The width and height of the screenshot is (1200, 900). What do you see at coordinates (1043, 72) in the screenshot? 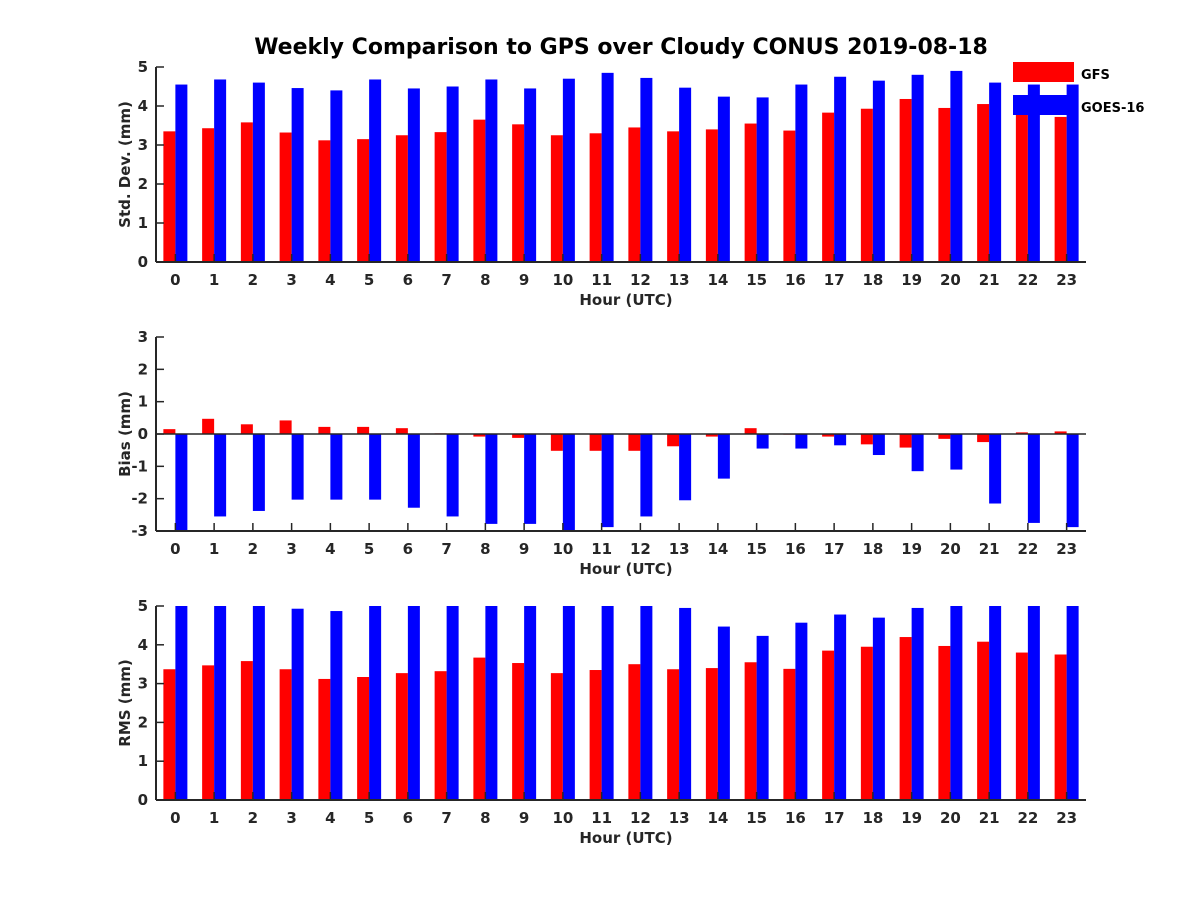
I see `legend-swatch-gfs` at bounding box center [1043, 72].